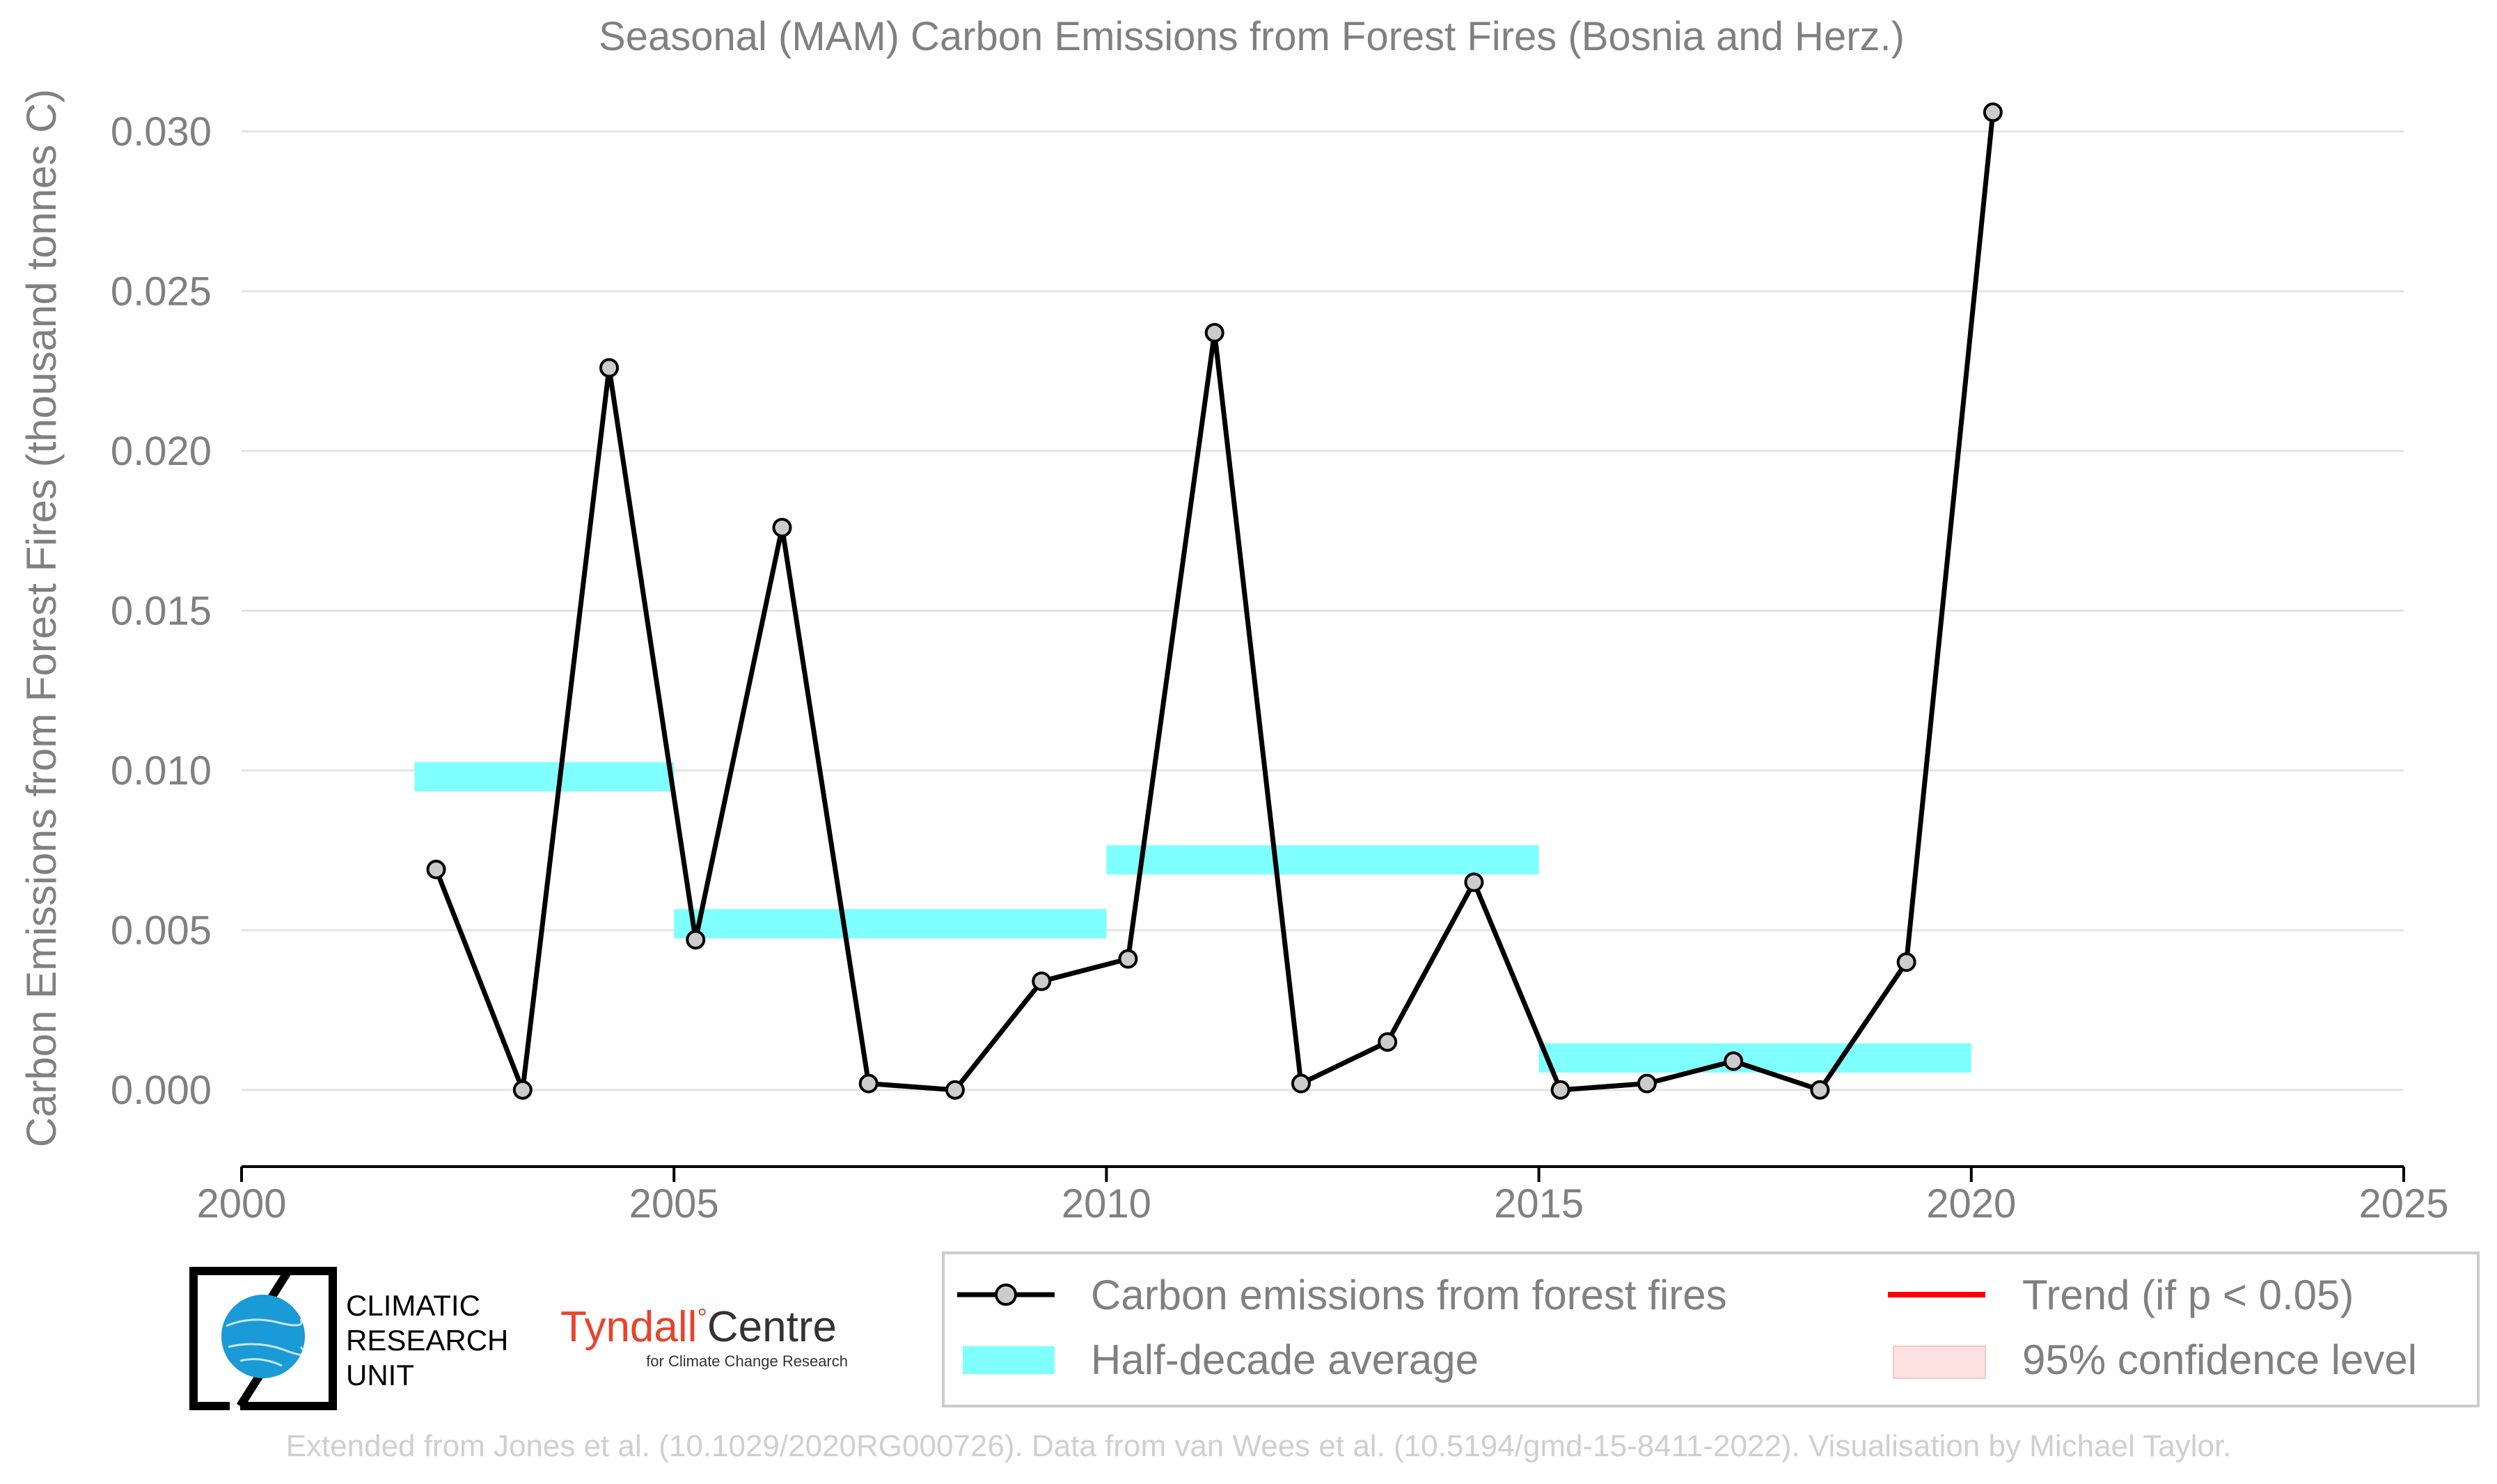  Describe the element at coordinates (2403, 1203) in the screenshot. I see `x-tick-label: 2025` at that location.